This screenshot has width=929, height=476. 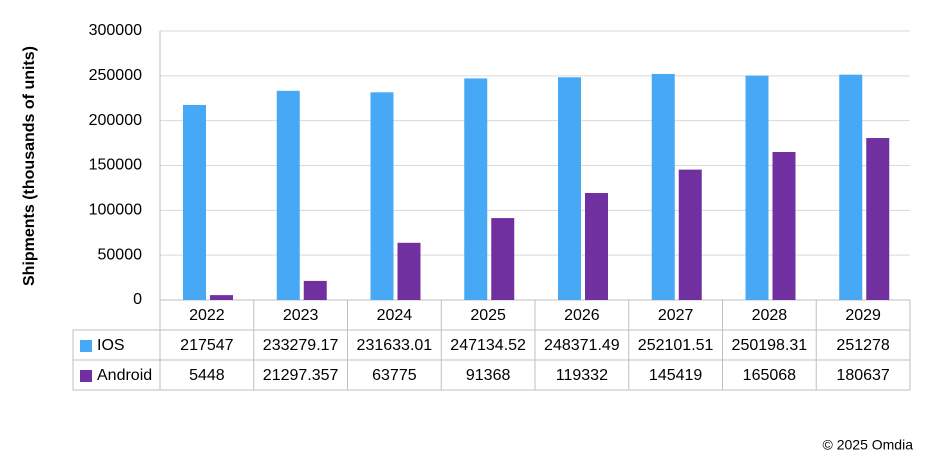 I want to click on y-tick-label: 100000, so click(x=115, y=210).